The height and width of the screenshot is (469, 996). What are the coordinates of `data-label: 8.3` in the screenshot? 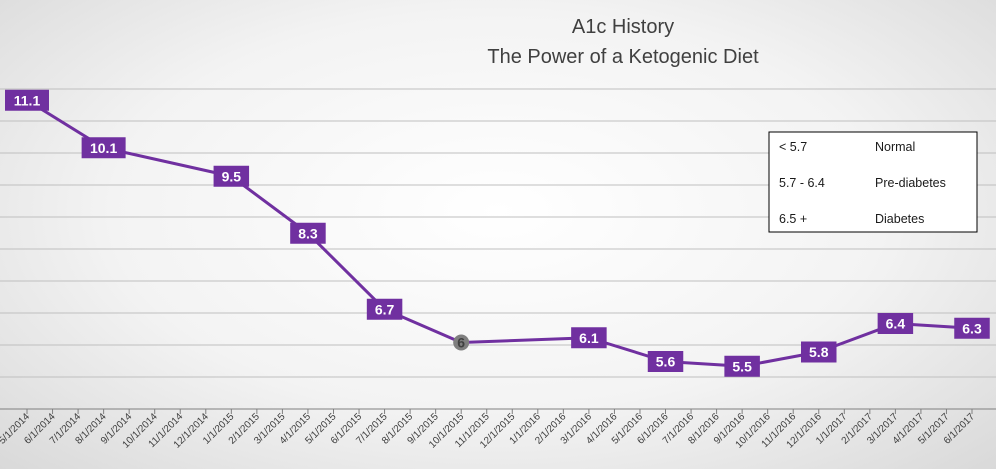 It's located at (308, 233).